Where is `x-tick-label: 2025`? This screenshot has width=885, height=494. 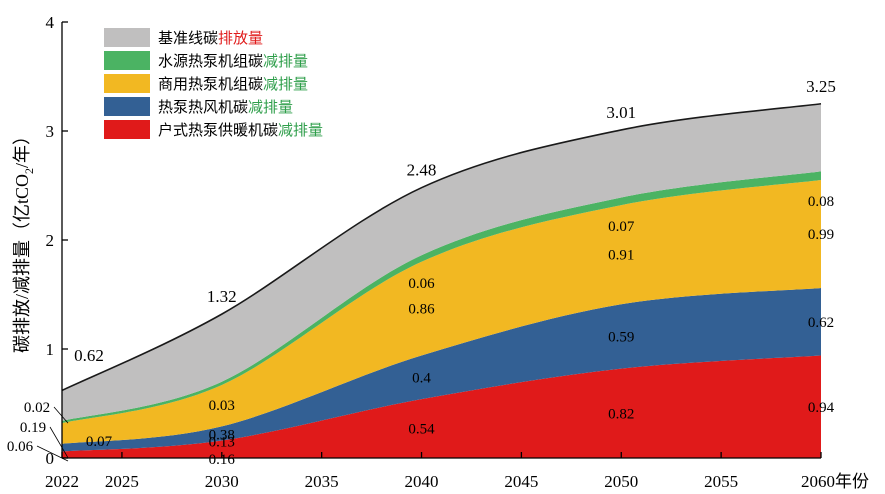
x-tick-label: 2025 is located at coordinates (122, 481).